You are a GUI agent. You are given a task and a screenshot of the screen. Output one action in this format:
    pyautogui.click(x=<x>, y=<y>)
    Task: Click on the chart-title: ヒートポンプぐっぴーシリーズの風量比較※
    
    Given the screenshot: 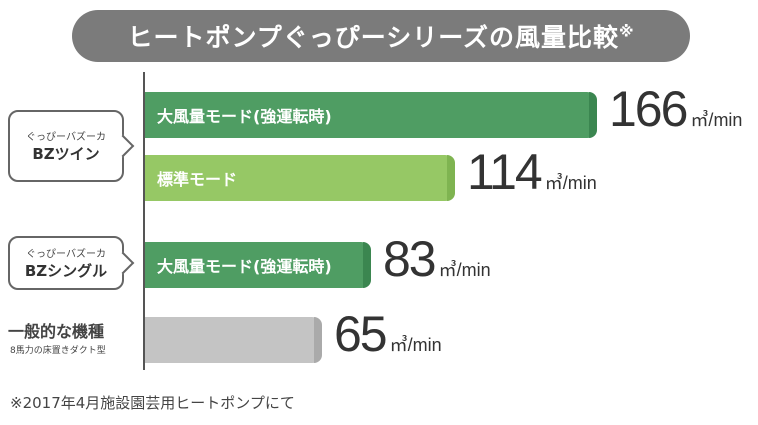 What is the action you would take?
    pyautogui.click(x=381, y=37)
    